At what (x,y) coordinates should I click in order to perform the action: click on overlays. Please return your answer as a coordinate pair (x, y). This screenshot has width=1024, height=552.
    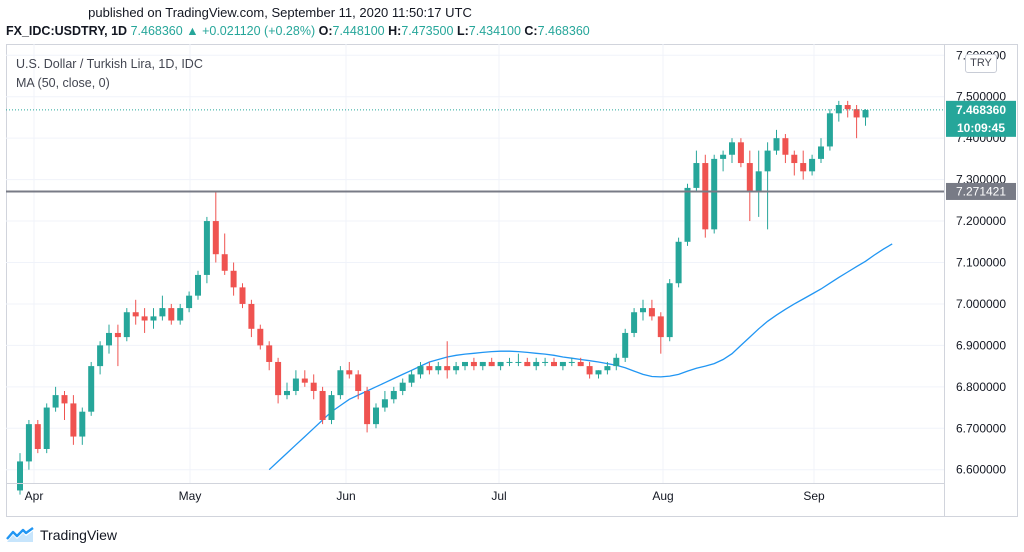
    Looking at the image, I should click on (475, 151).